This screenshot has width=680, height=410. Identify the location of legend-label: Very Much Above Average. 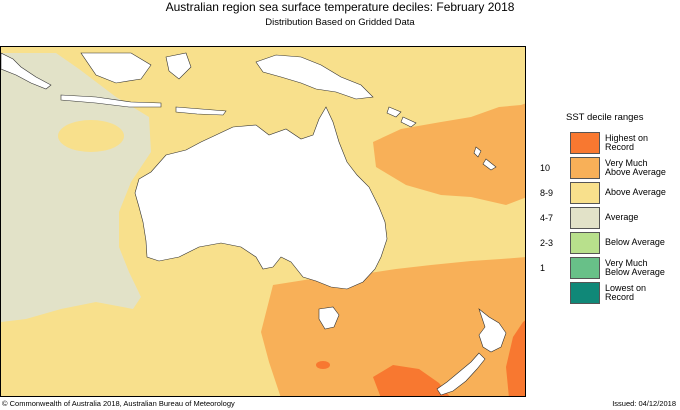
(635, 168).